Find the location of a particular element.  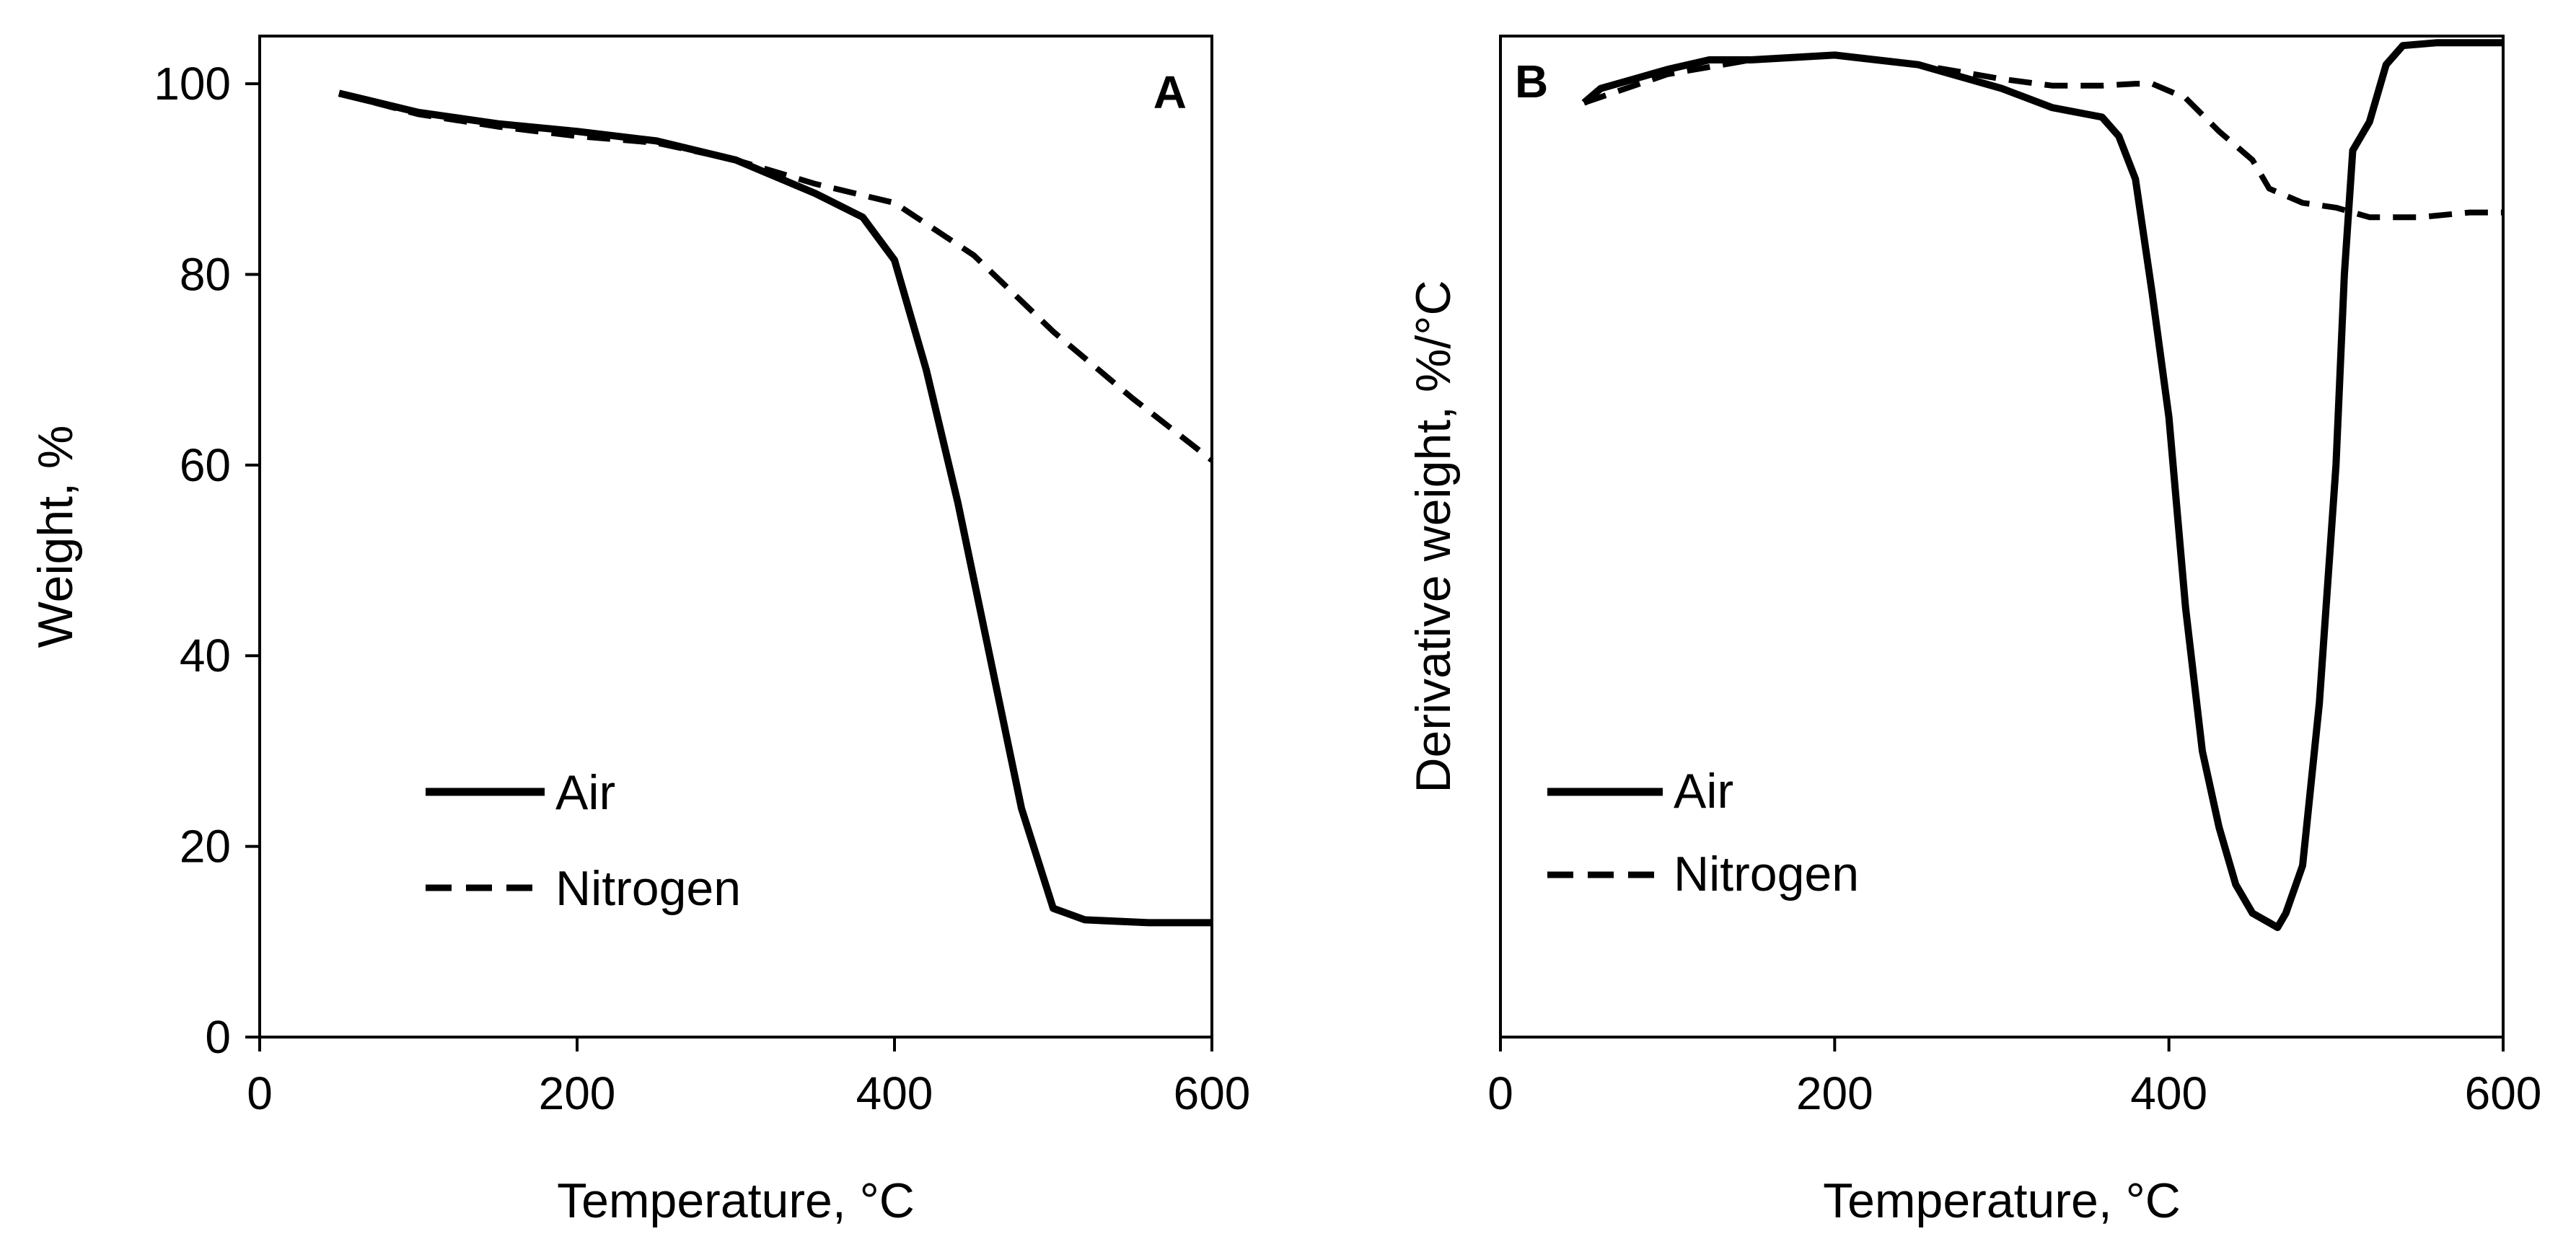

y-axis-title: Derivative weight, %/°C is located at coordinates (1433, 536).